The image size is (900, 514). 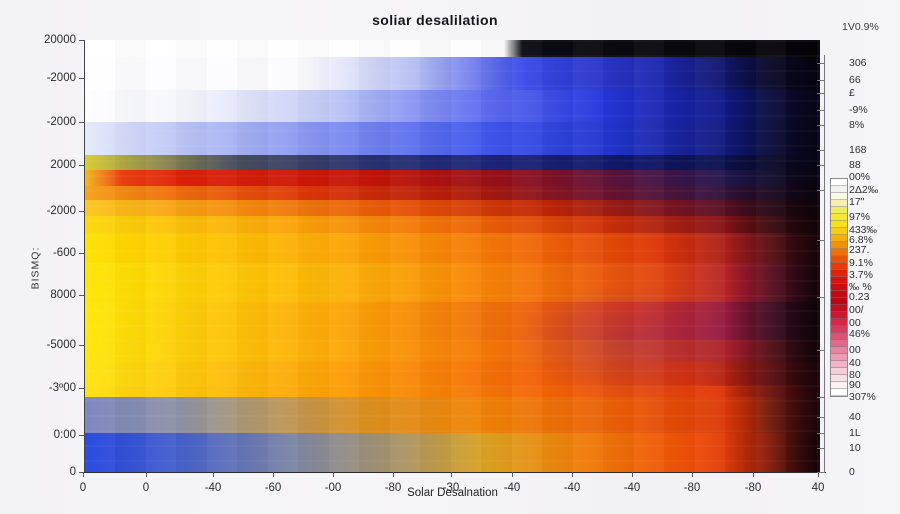 I want to click on colorbar-tick-label: £, so click(x=852, y=93).